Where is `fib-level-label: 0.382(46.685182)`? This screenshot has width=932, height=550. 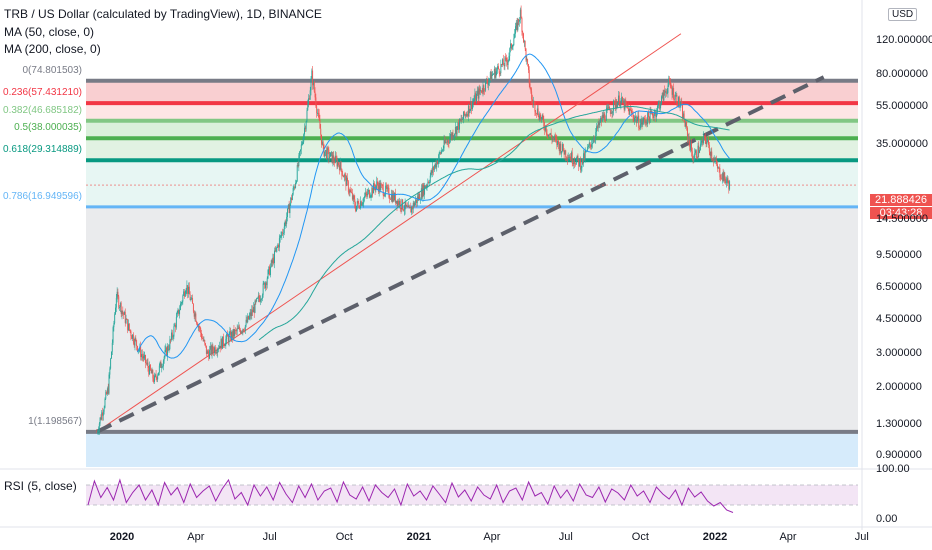
fib-level-label: 0.382(46.685182) is located at coordinates (42, 110).